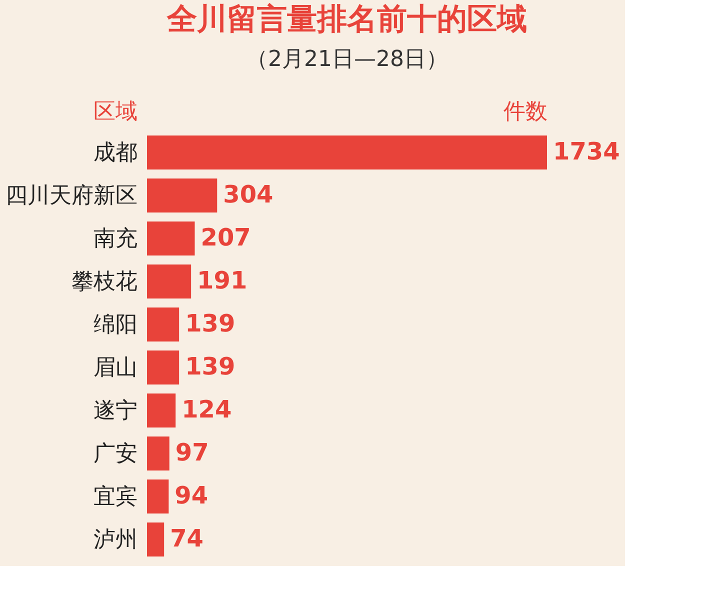 Image resolution: width=709 pixels, height=600 pixels. Describe the element at coordinates (526, 112) in the screenshot. I see `x-axis-title: 件数` at that location.